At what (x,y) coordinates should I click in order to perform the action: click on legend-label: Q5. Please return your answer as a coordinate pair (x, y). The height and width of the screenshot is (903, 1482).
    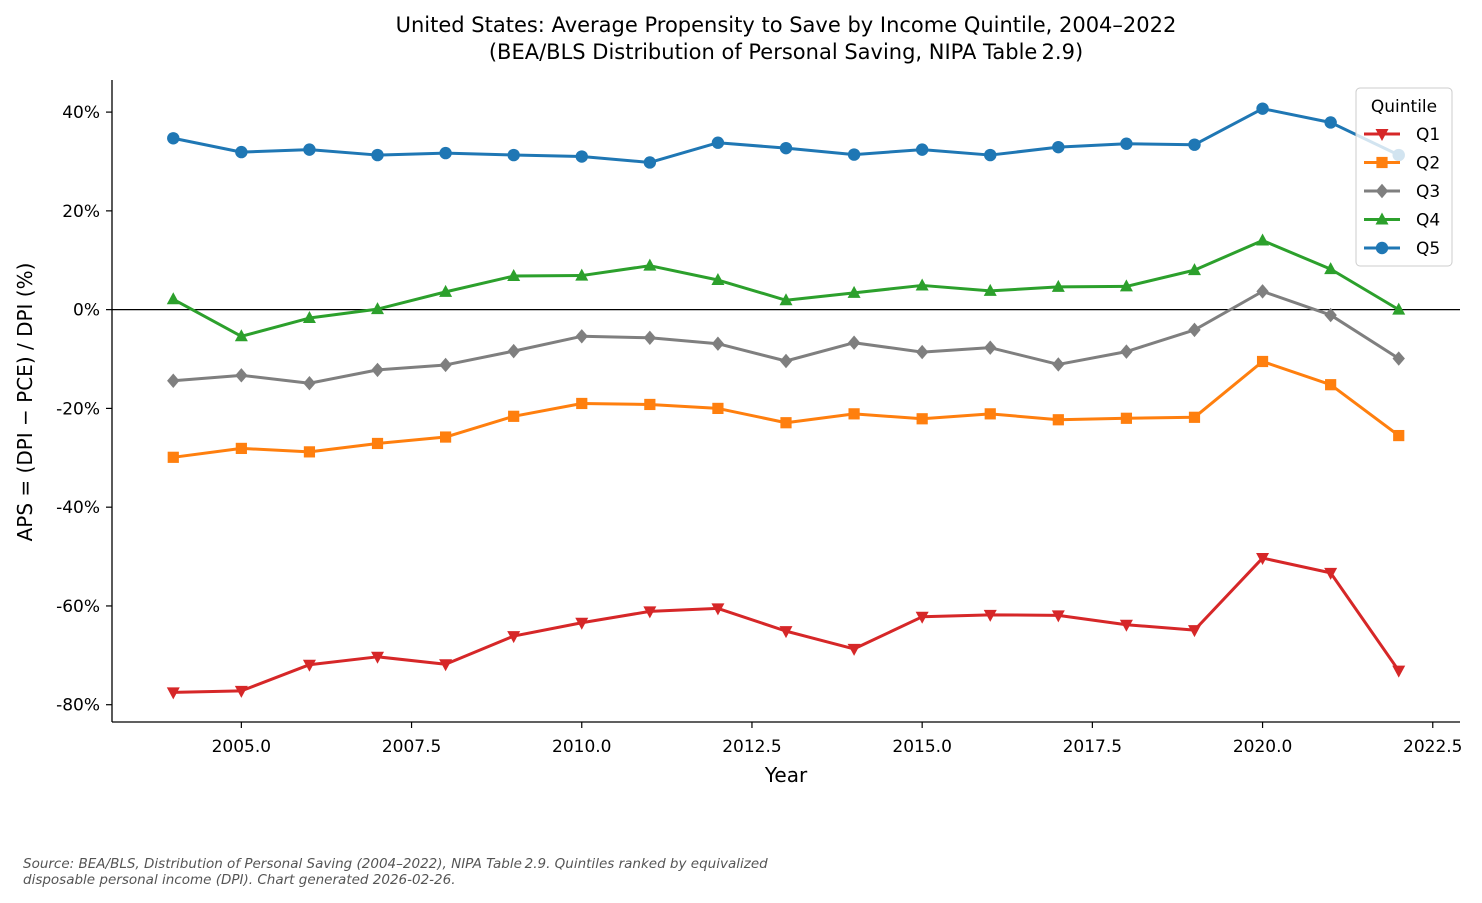
    Looking at the image, I should click on (1428, 249).